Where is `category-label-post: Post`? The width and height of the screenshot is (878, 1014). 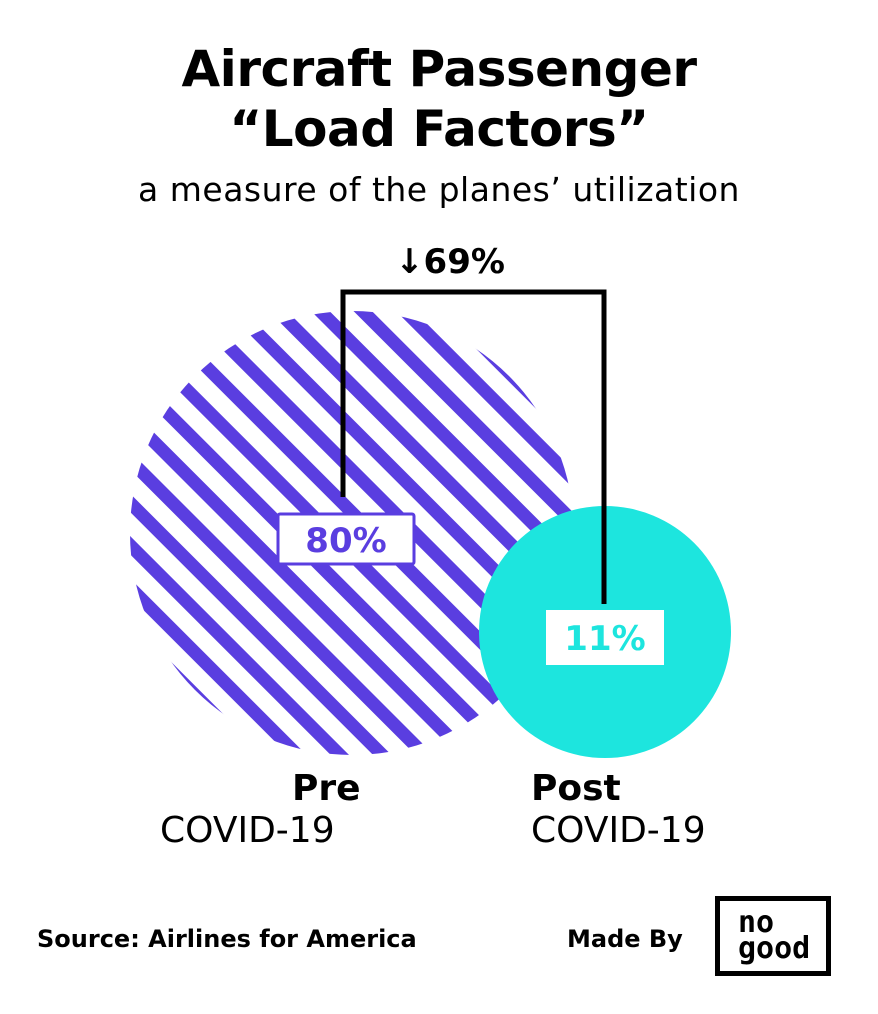 category-label-post: Post is located at coordinates (576, 789).